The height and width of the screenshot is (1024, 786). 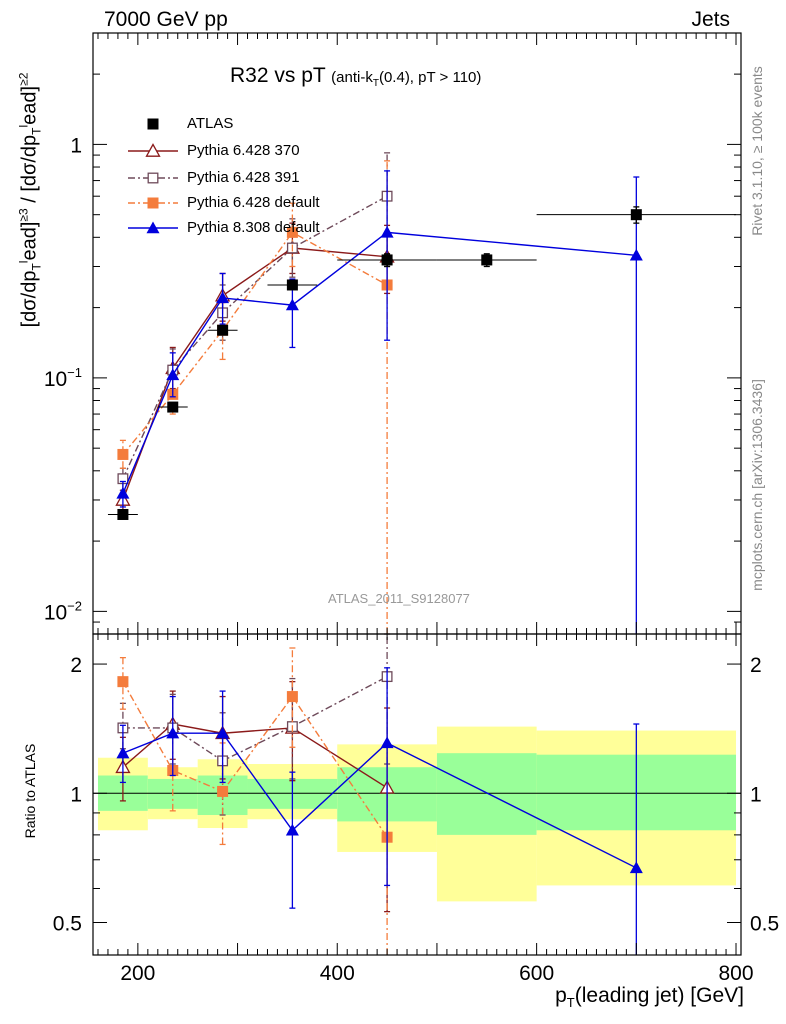 I want to click on ratio-y-tick-label-right: 1, so click(x=756, y=794).